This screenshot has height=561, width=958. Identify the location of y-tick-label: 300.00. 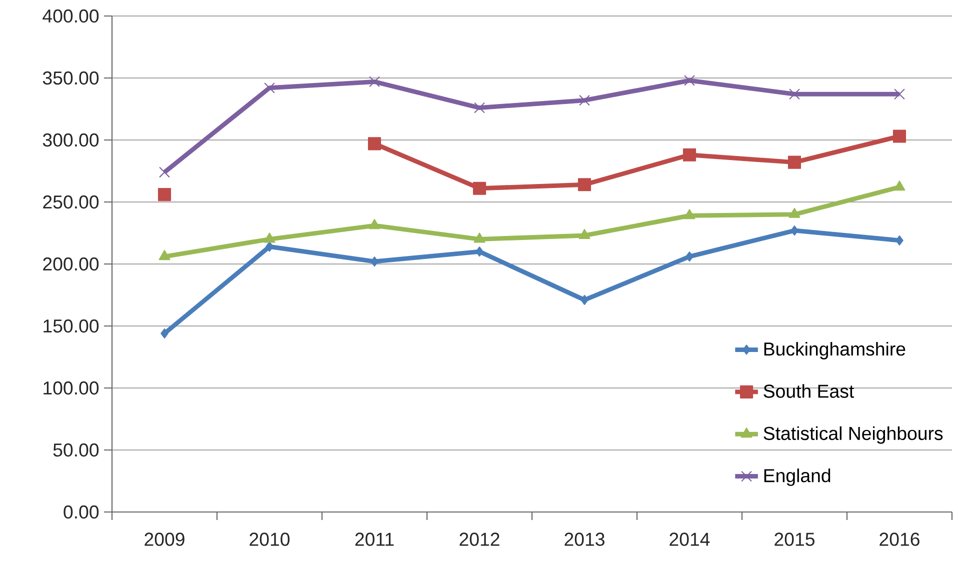
(70, 140).